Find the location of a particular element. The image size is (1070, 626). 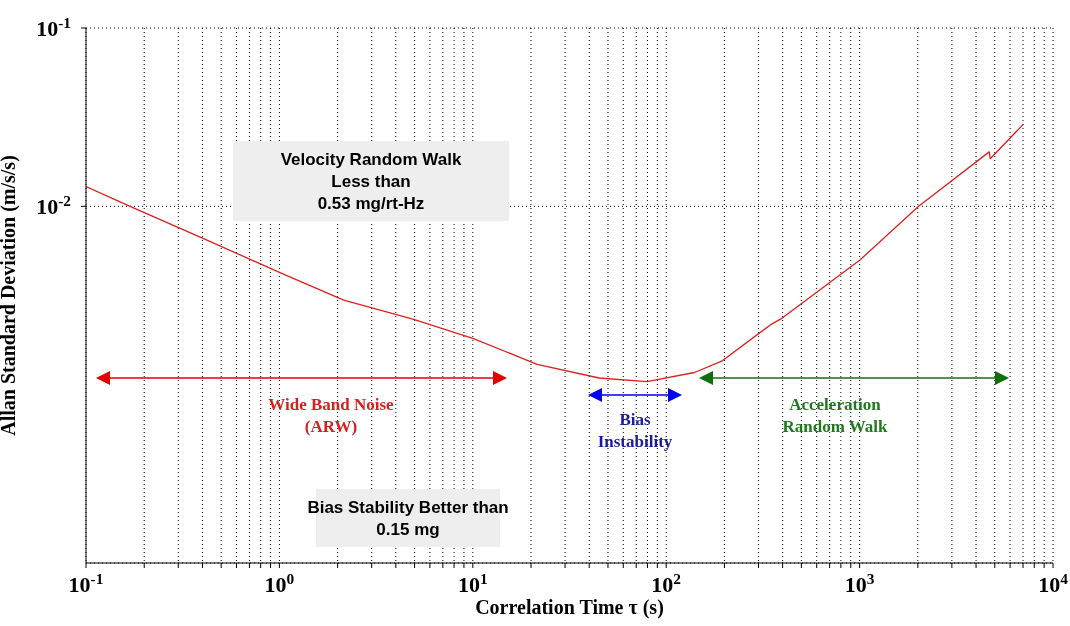

y-axis-title: Allan Standard Deviation (m/s/s) is located at coordinates (10, 295).